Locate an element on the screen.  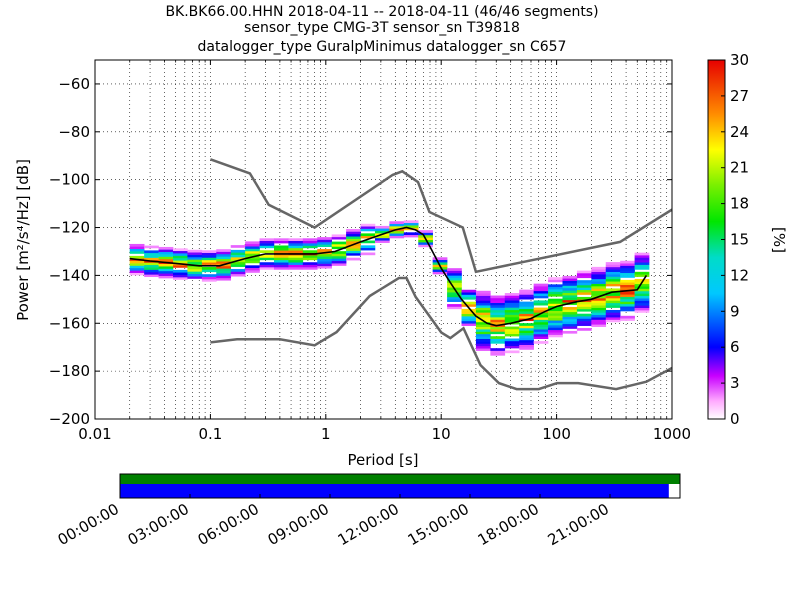
mode-line is located at coordinates (388, 276).